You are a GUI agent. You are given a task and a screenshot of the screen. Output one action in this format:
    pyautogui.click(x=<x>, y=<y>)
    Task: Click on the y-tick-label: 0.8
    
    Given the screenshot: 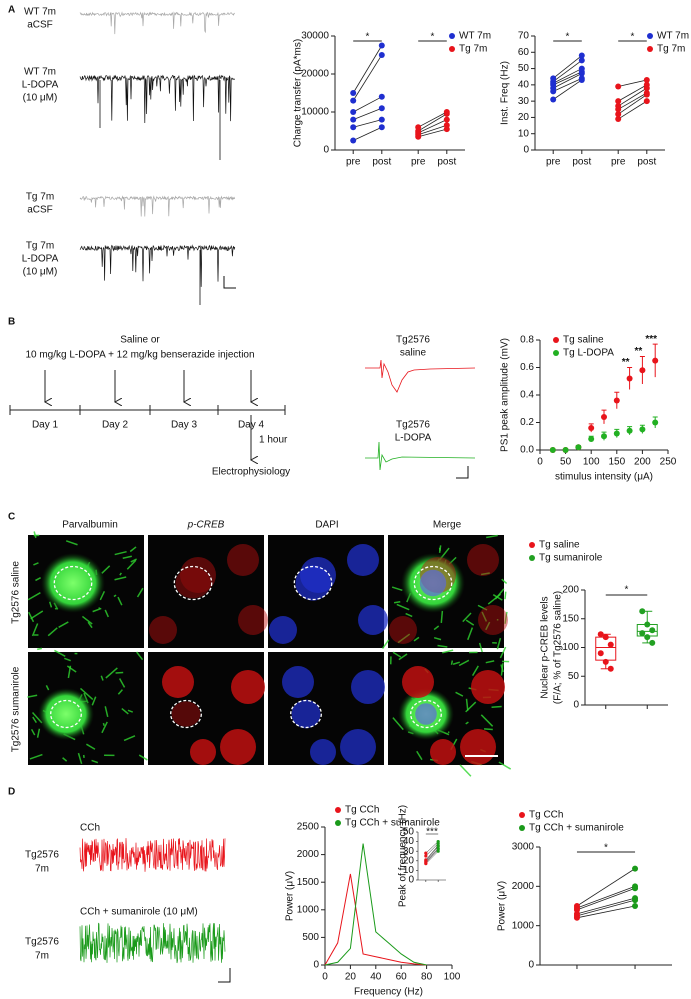 What is the action you would take?
    pyautogui.click(x=527, y=340)
    